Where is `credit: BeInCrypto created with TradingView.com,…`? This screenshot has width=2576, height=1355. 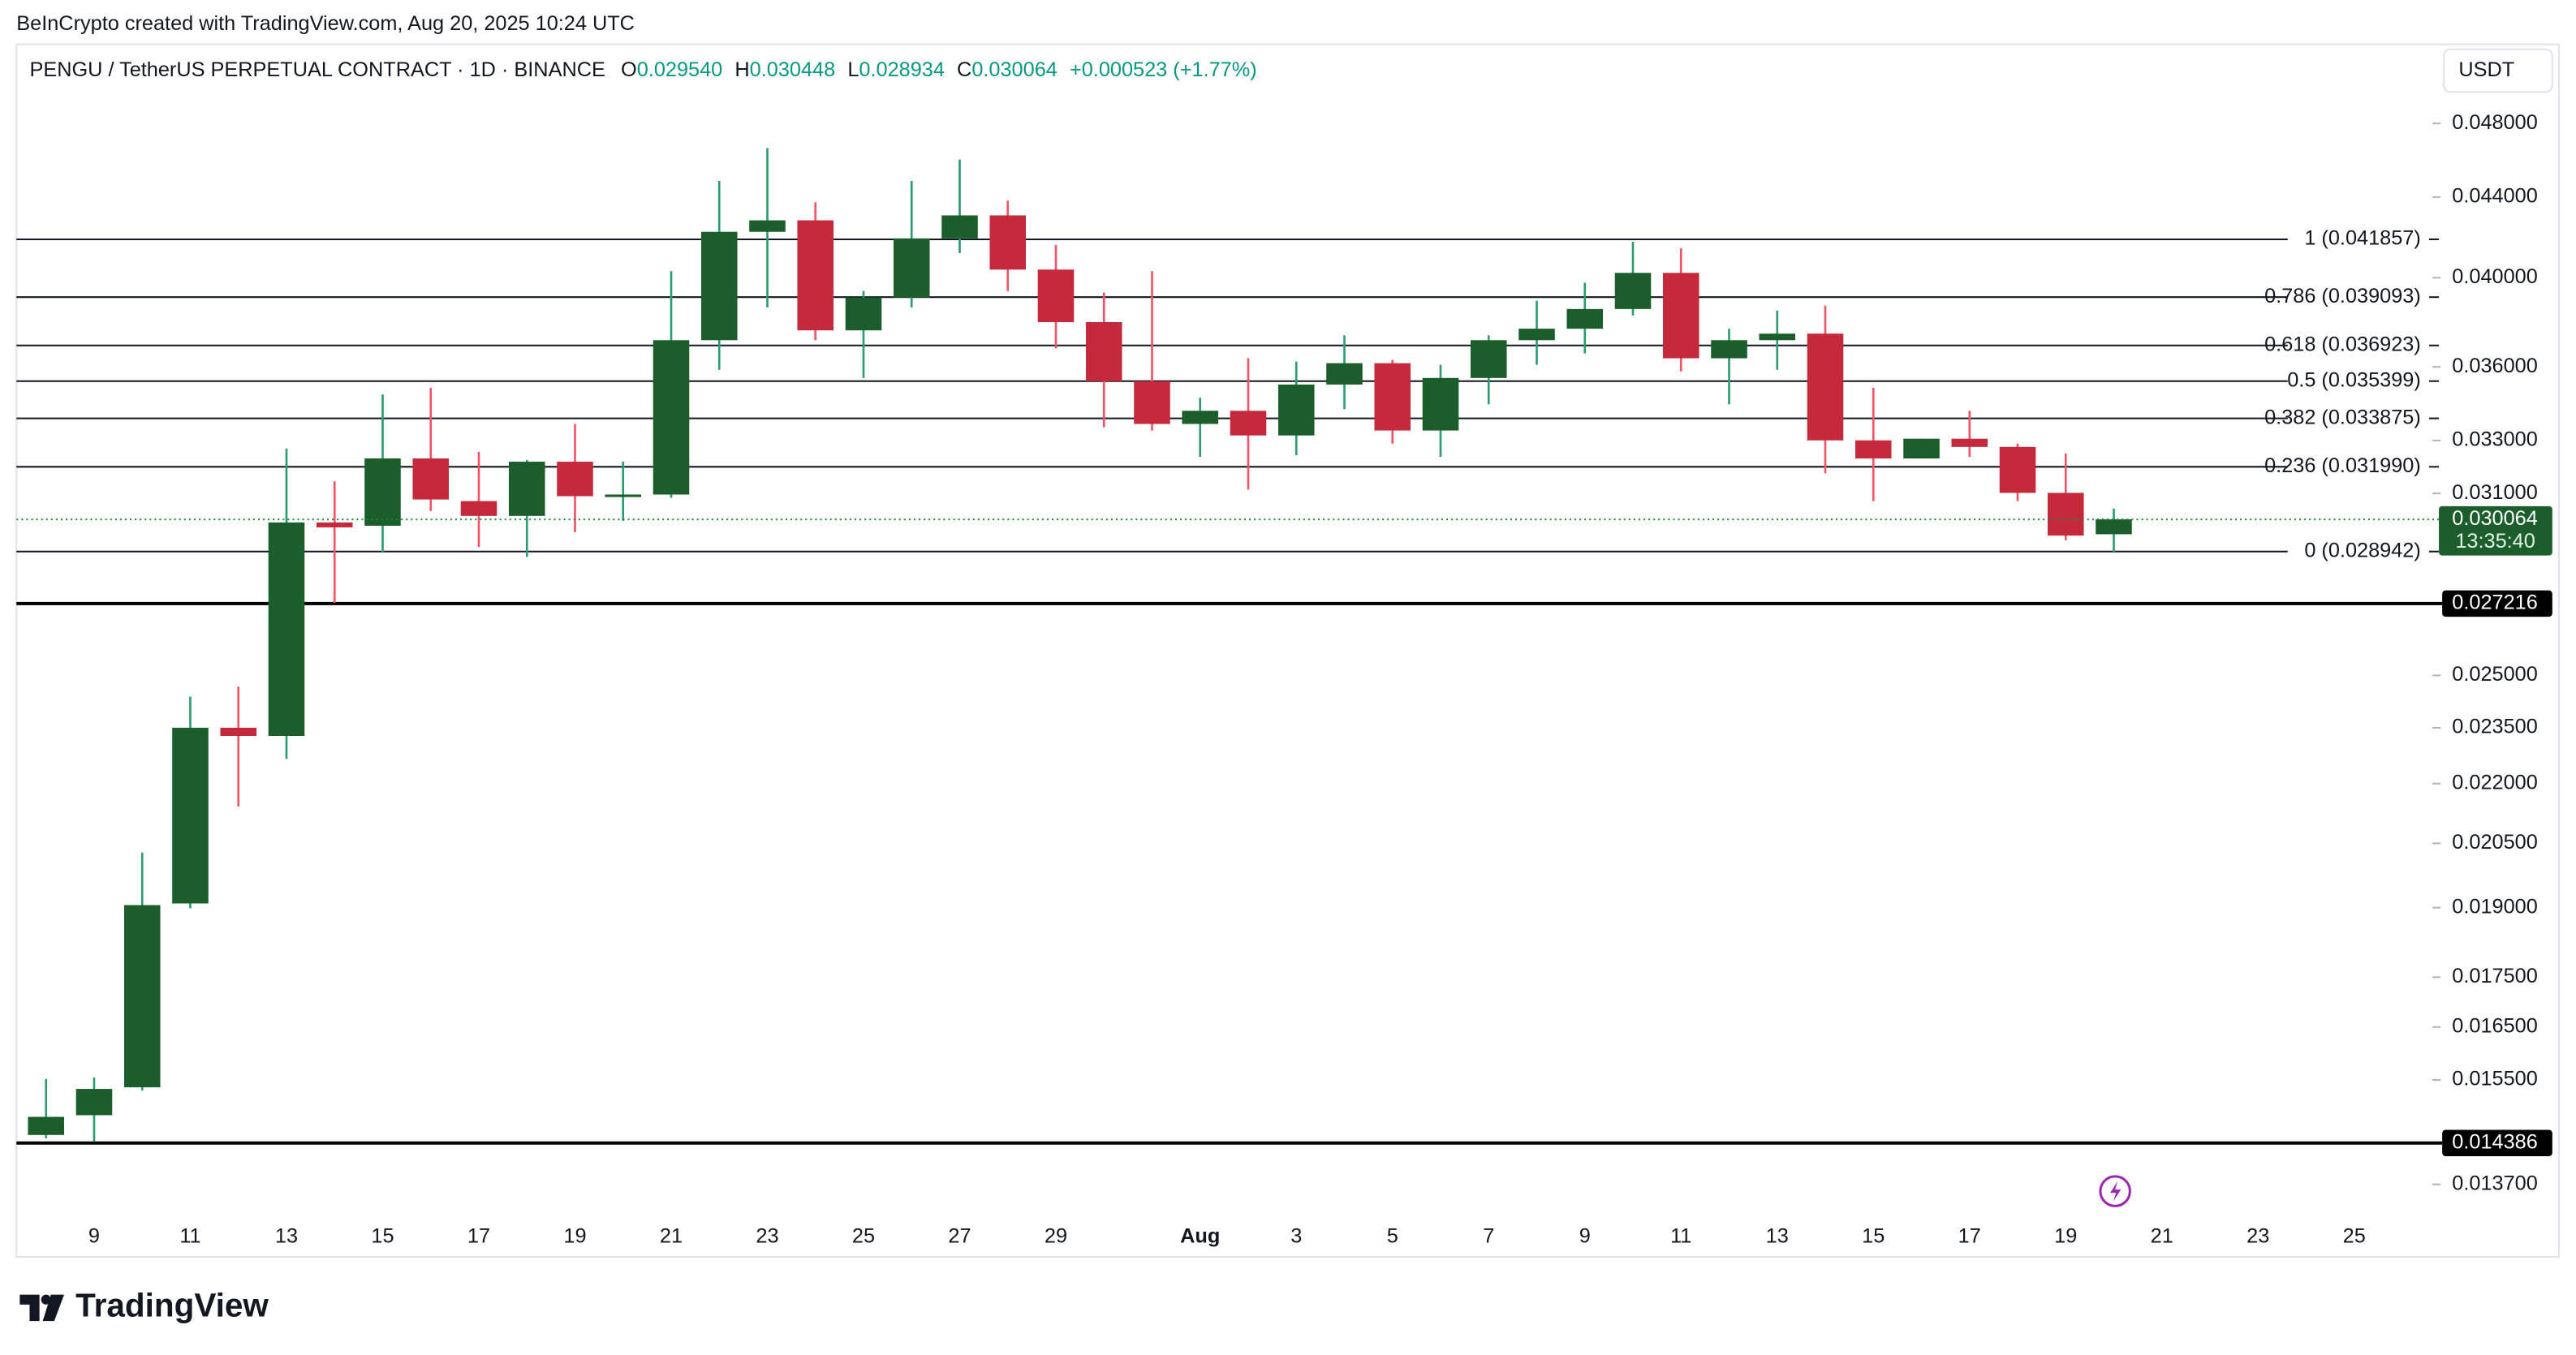
credit: BeInCrypto created with TradingView.com,… is located at coordinates (325, 23).